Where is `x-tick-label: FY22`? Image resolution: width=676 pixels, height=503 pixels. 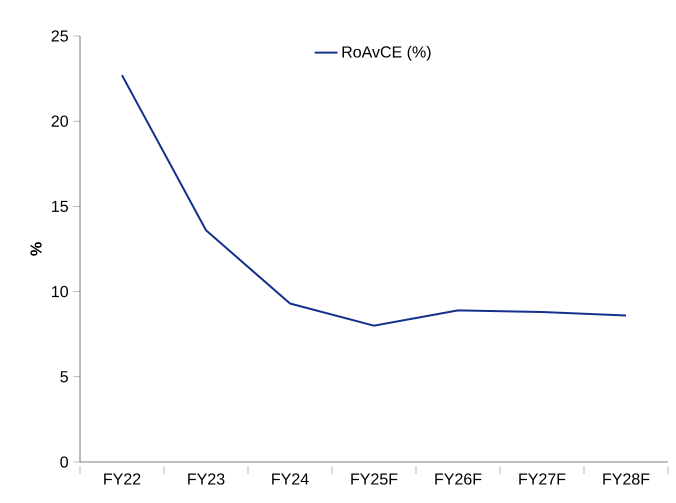 x-tick-label: FY22 is located at coordinates (122, 479).